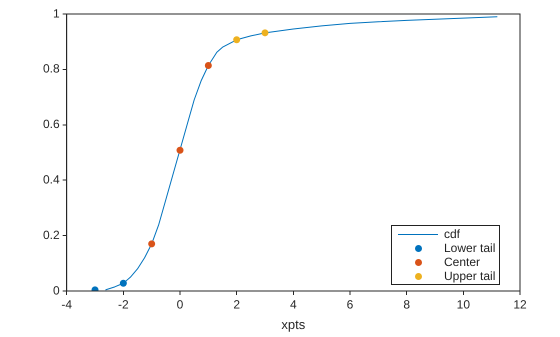 Image resolution: width=560 pixels, height=337 pixels. Describe the element at coordinates (406, 305) in the screenshot. I see `x-tick-label: 8` at that location.